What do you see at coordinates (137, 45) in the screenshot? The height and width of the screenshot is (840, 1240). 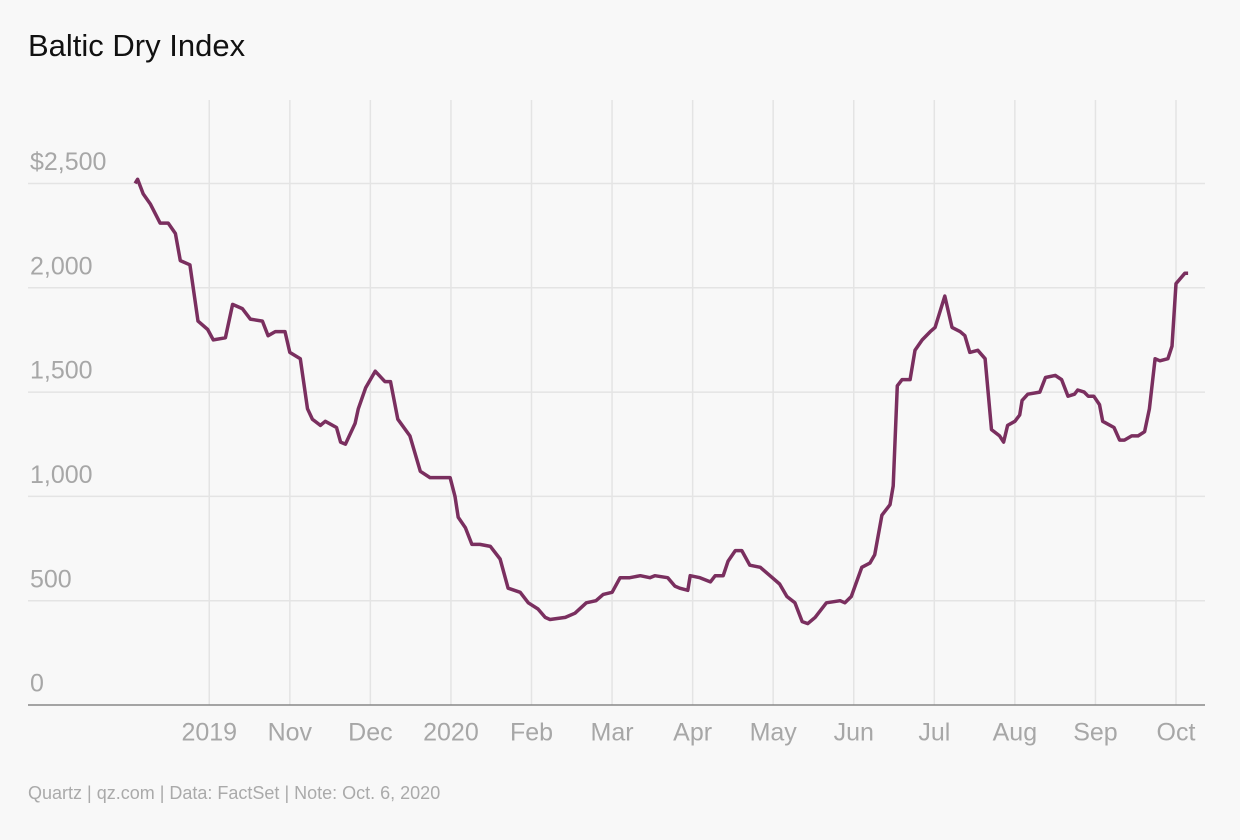 I see `chart-title: Baltic Dry Index` at bounding box center [137, 45].